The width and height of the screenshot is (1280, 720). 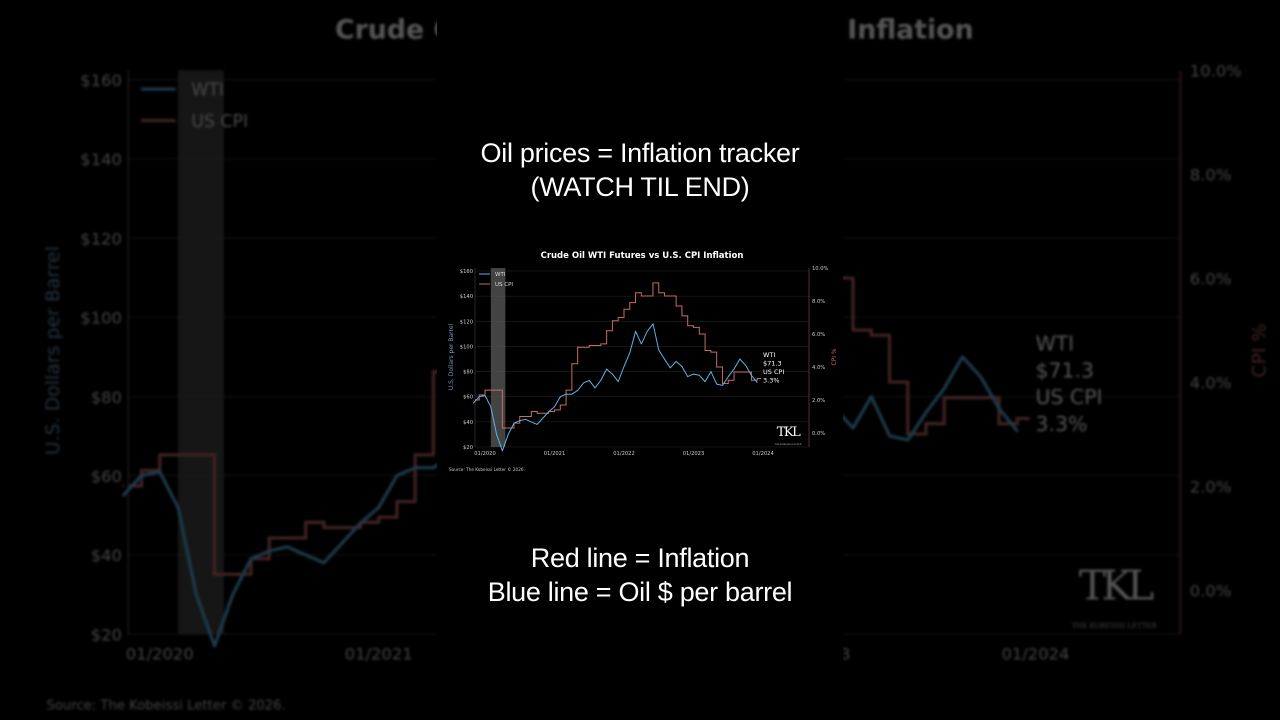 I want to click on caption-line: Red line = Inflation, so click(x=640, y=558).